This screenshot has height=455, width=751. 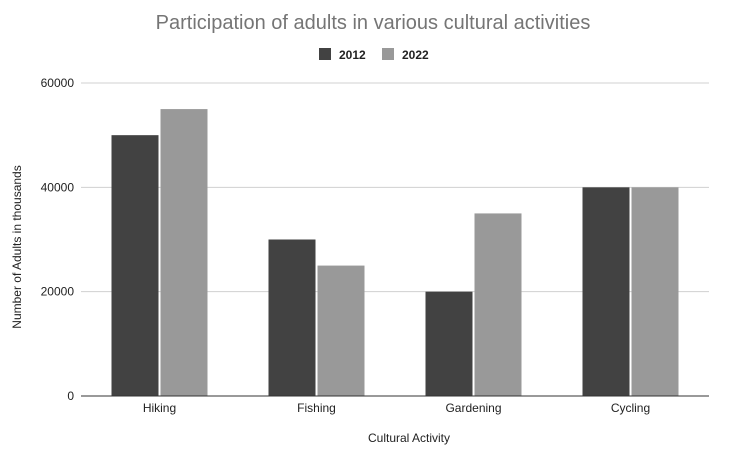 I want to click on bar-gardening-2012, so click(x=449, y=343).